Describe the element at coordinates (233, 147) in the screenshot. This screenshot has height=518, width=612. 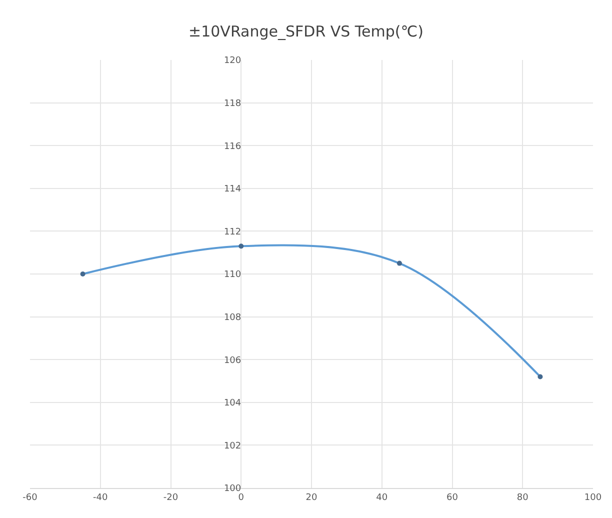
I see `y-tick-label: 116` at that location.